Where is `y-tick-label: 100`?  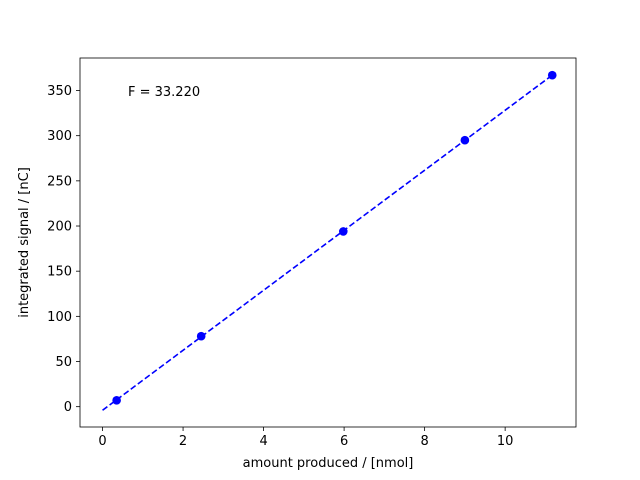
y-tick-label: 100 is located at coordinates (59, 317).